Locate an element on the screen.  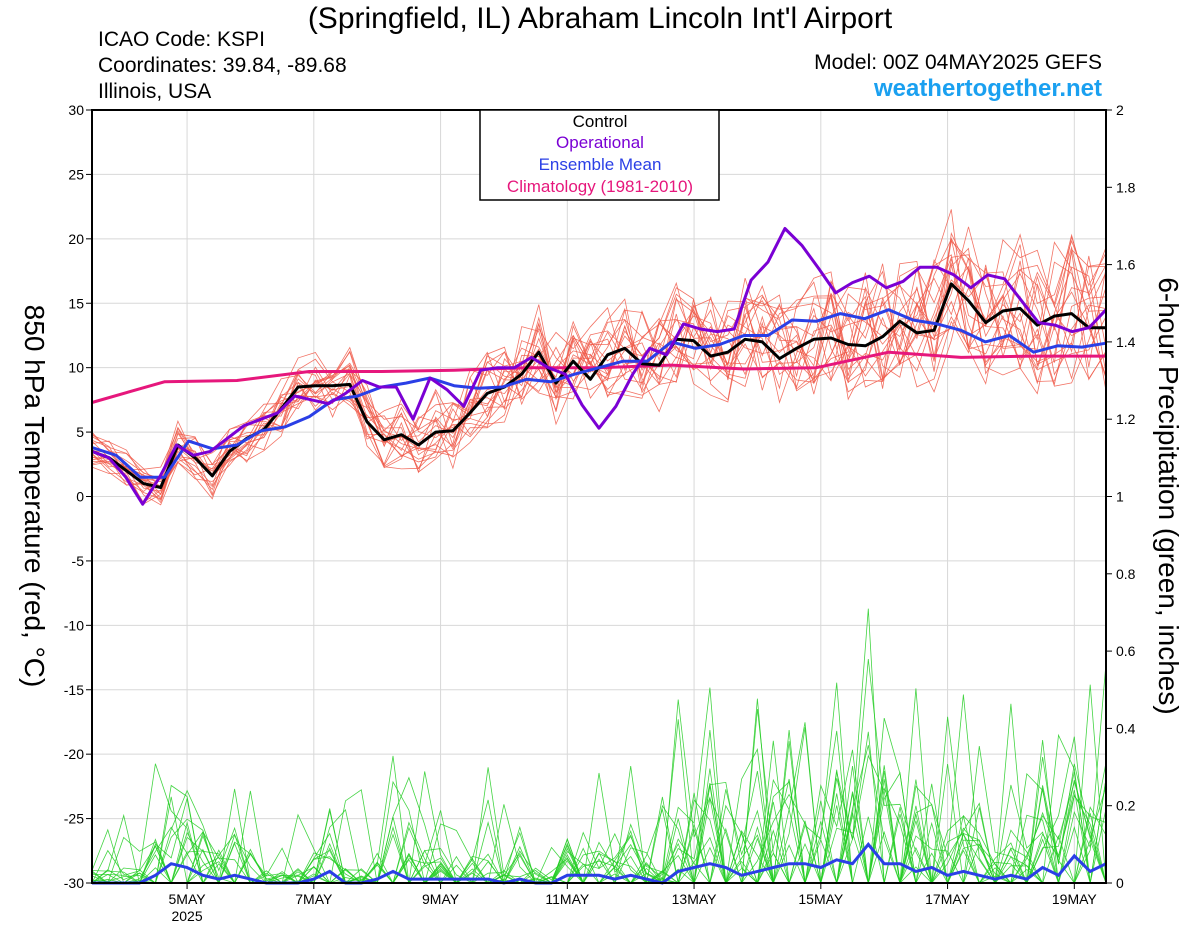
x-tick-label: 5MAY is located at coordinates (188, 899).